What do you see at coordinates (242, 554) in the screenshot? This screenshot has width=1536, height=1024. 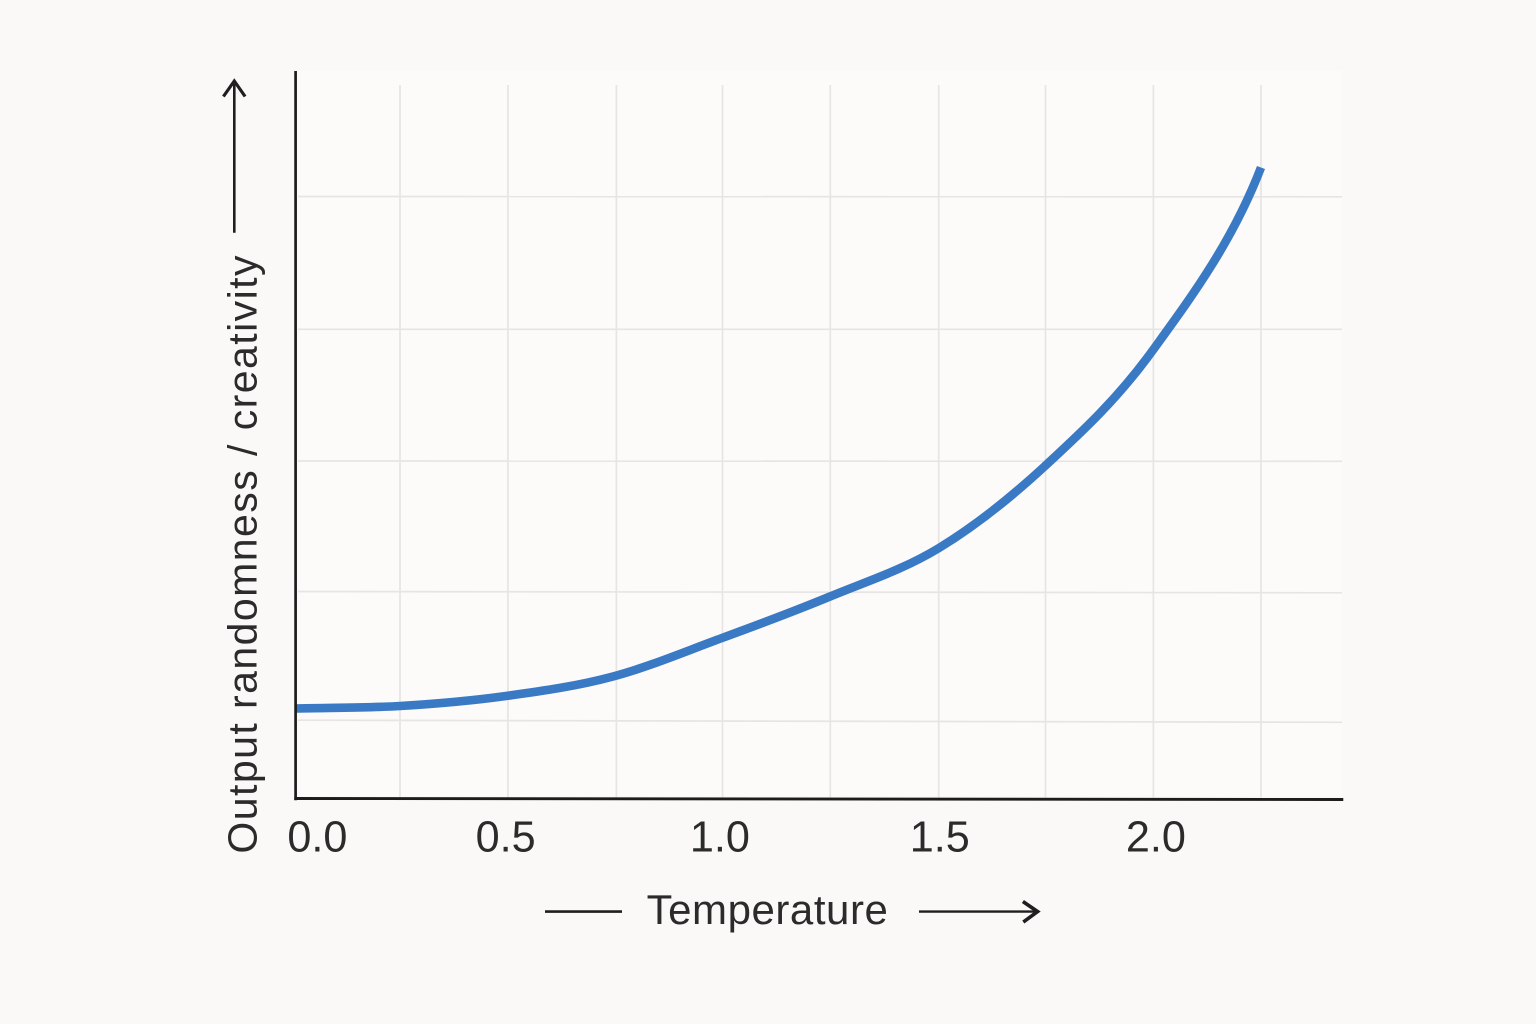 I see `svg-text: Output randomness / creativity` at bounding box center [242, 554].